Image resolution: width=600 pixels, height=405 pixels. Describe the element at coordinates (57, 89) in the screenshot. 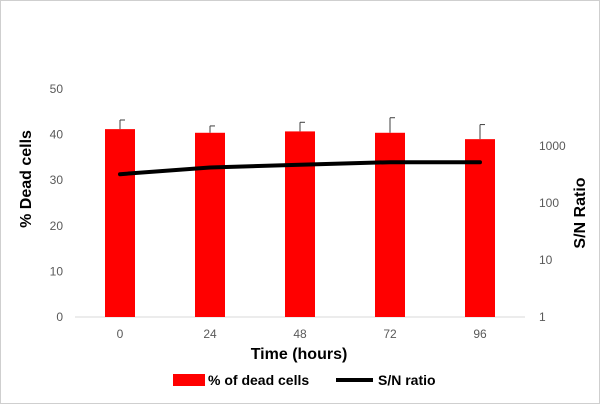

I see `y-tick-label: 50` at that location.